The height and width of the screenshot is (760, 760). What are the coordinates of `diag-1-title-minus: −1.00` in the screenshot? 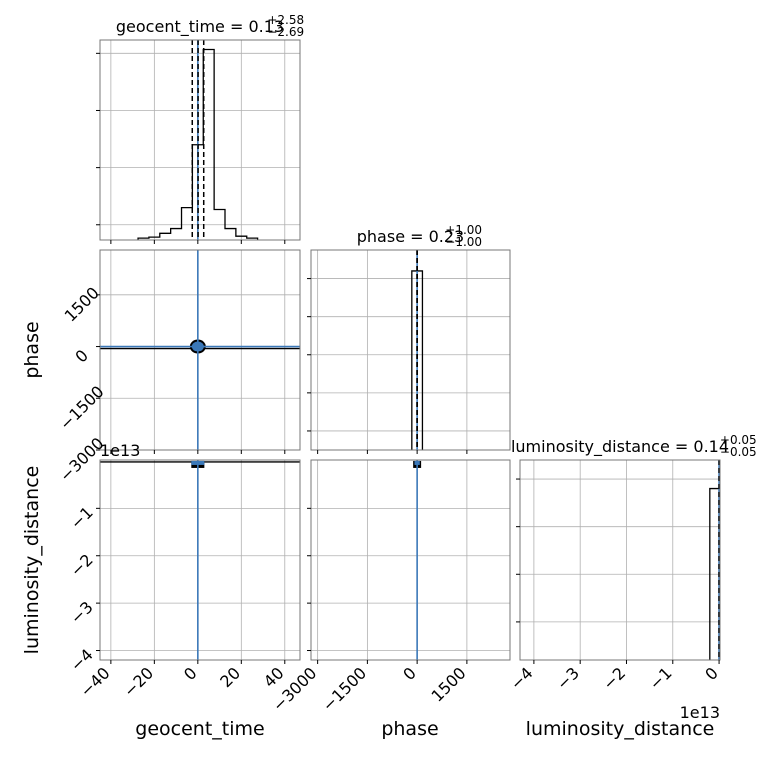 It's located at (463, 242).